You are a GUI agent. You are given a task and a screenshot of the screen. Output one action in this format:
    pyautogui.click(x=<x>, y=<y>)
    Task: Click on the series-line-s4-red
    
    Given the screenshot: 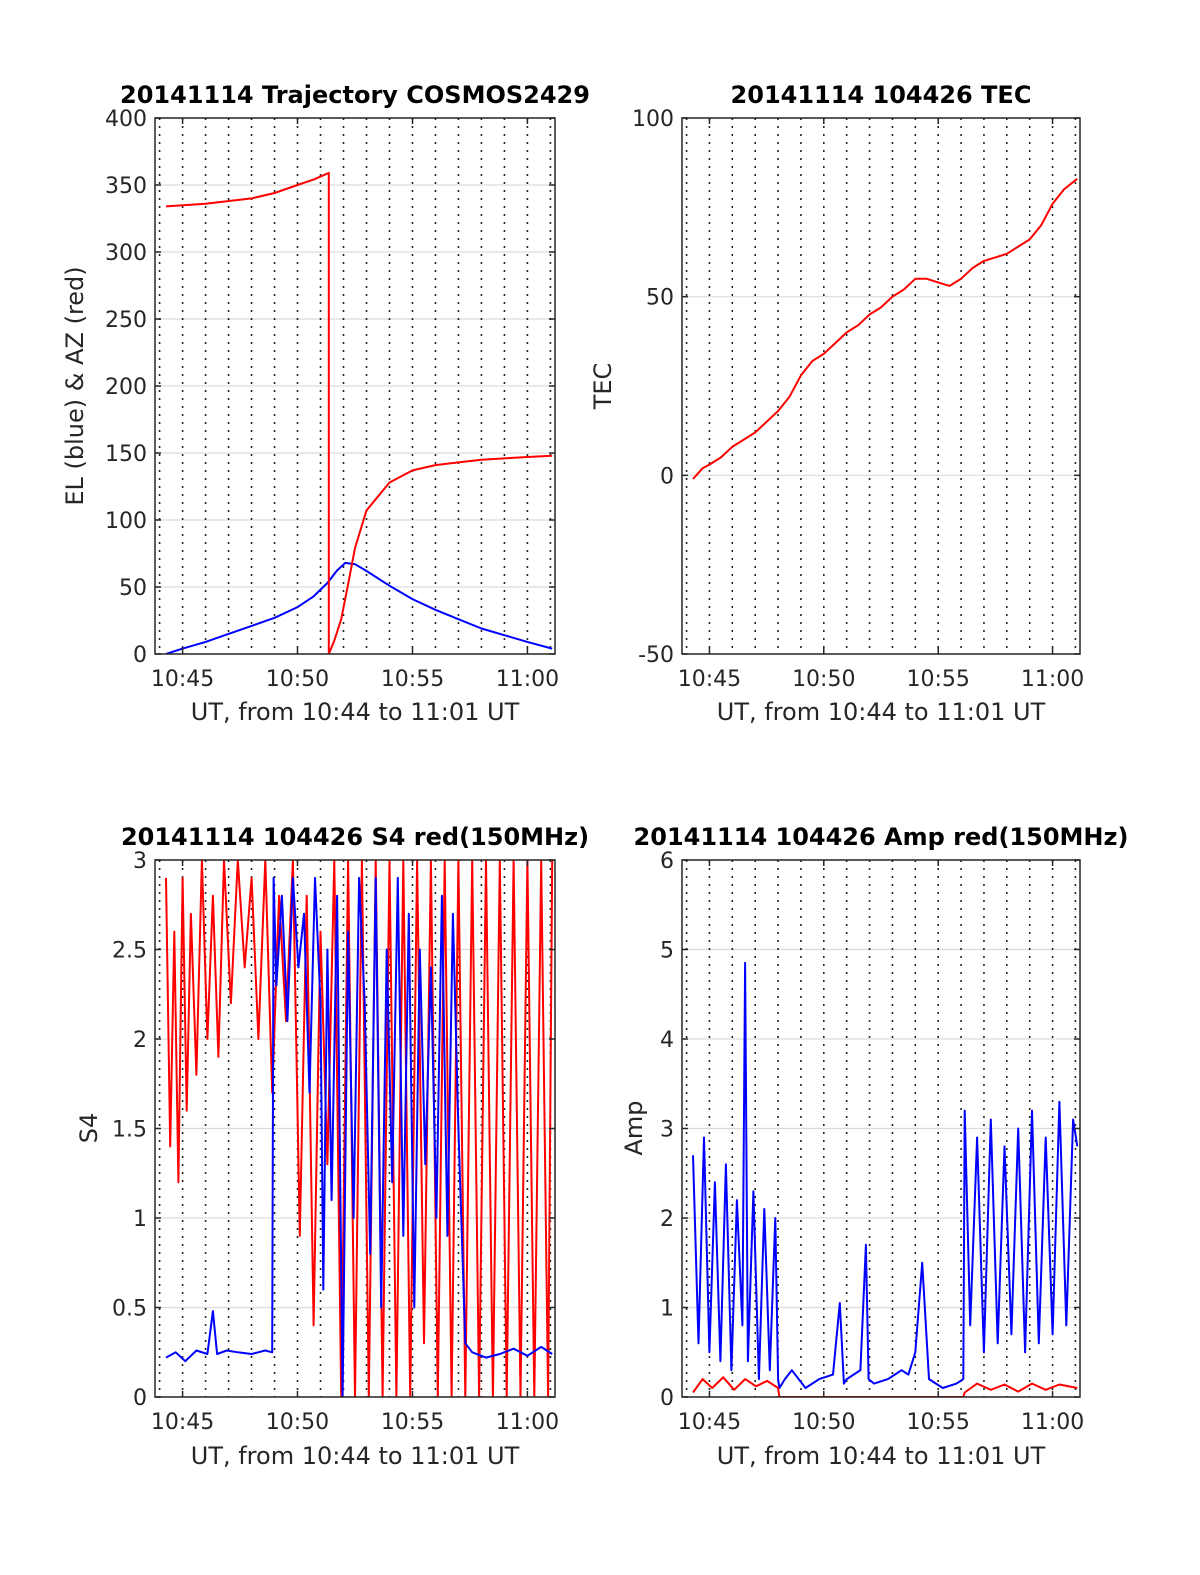 What is the action you would take?
    pyautogui.click(x=359, y=1128)
    